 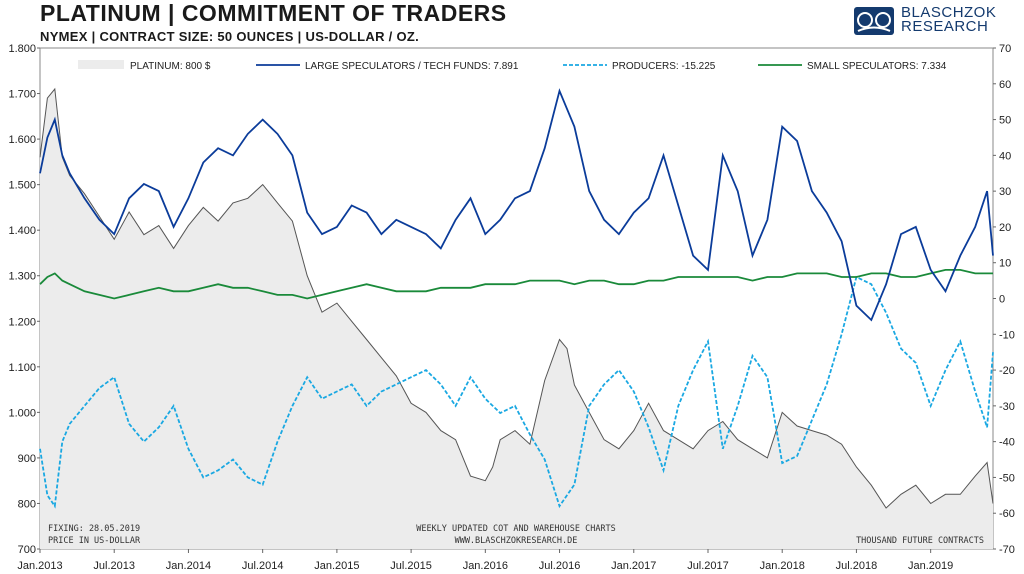 What do you see at coordinates (22, 413) in the screenshot?
I see `left-tick-label: 1.000` at bounding box center [22, 413].